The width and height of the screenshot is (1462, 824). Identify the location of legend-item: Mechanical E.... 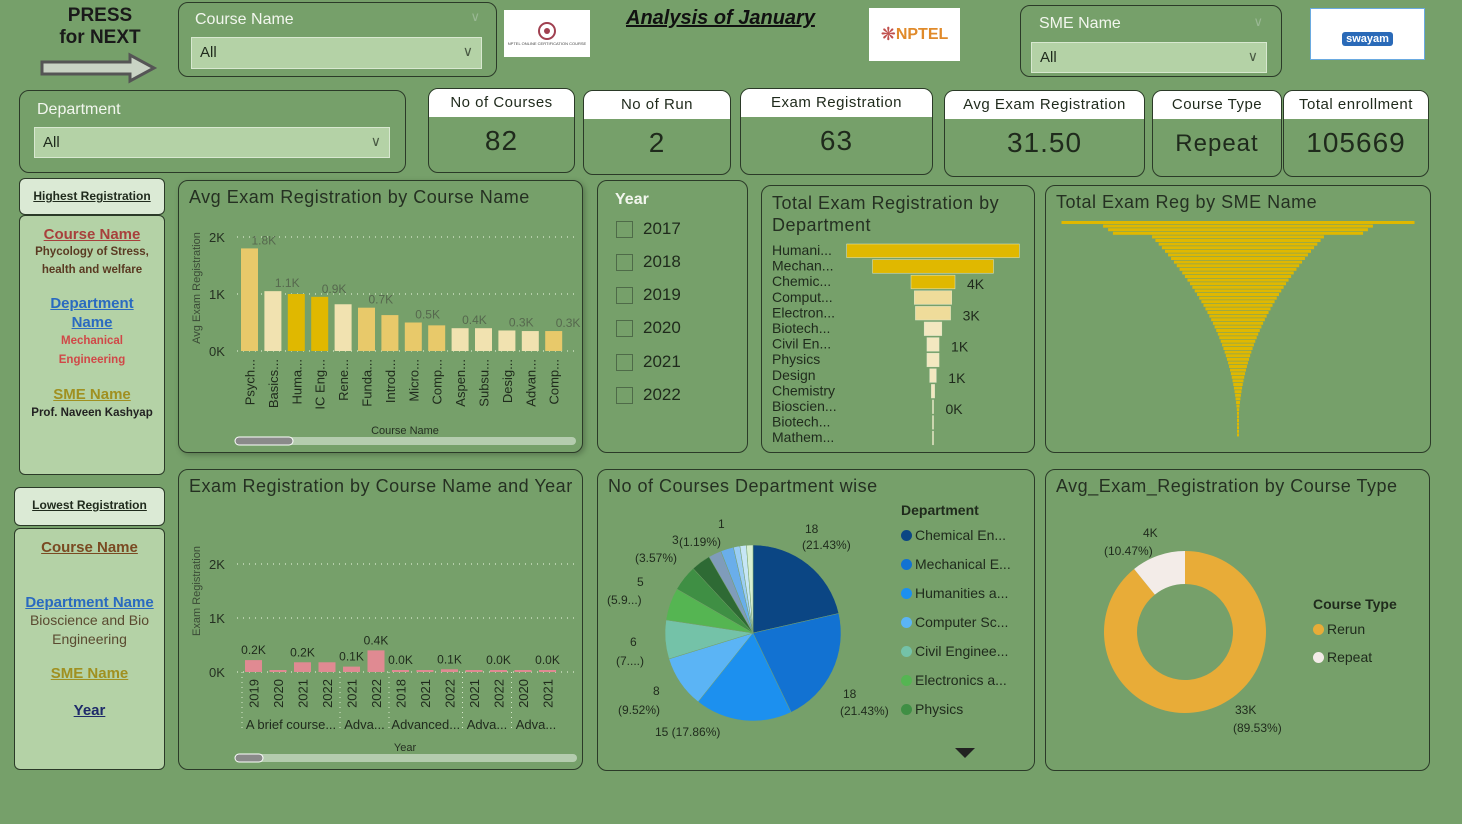
(956, 564).